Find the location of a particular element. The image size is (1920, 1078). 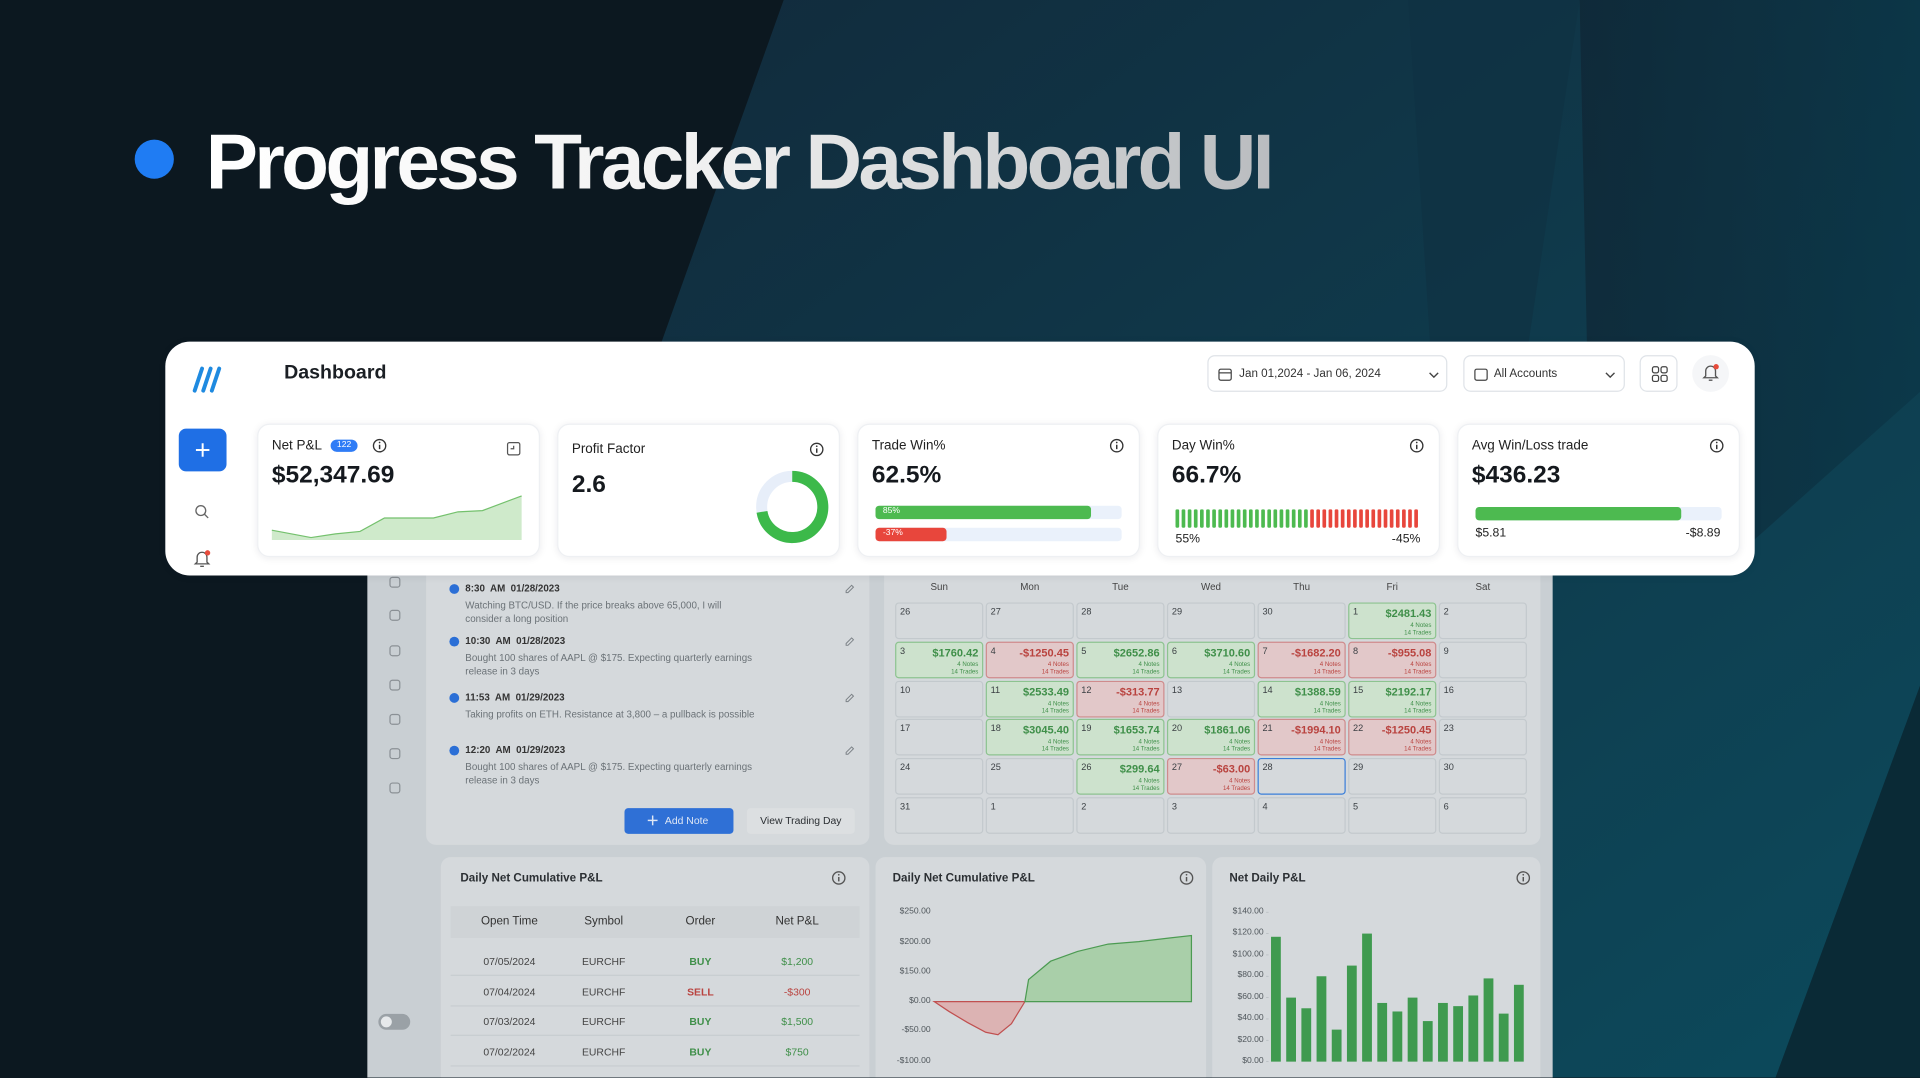

calendar-day: 22 -$1250.45 4 Notes 14 Trades is located at coordinates (1392, 737).